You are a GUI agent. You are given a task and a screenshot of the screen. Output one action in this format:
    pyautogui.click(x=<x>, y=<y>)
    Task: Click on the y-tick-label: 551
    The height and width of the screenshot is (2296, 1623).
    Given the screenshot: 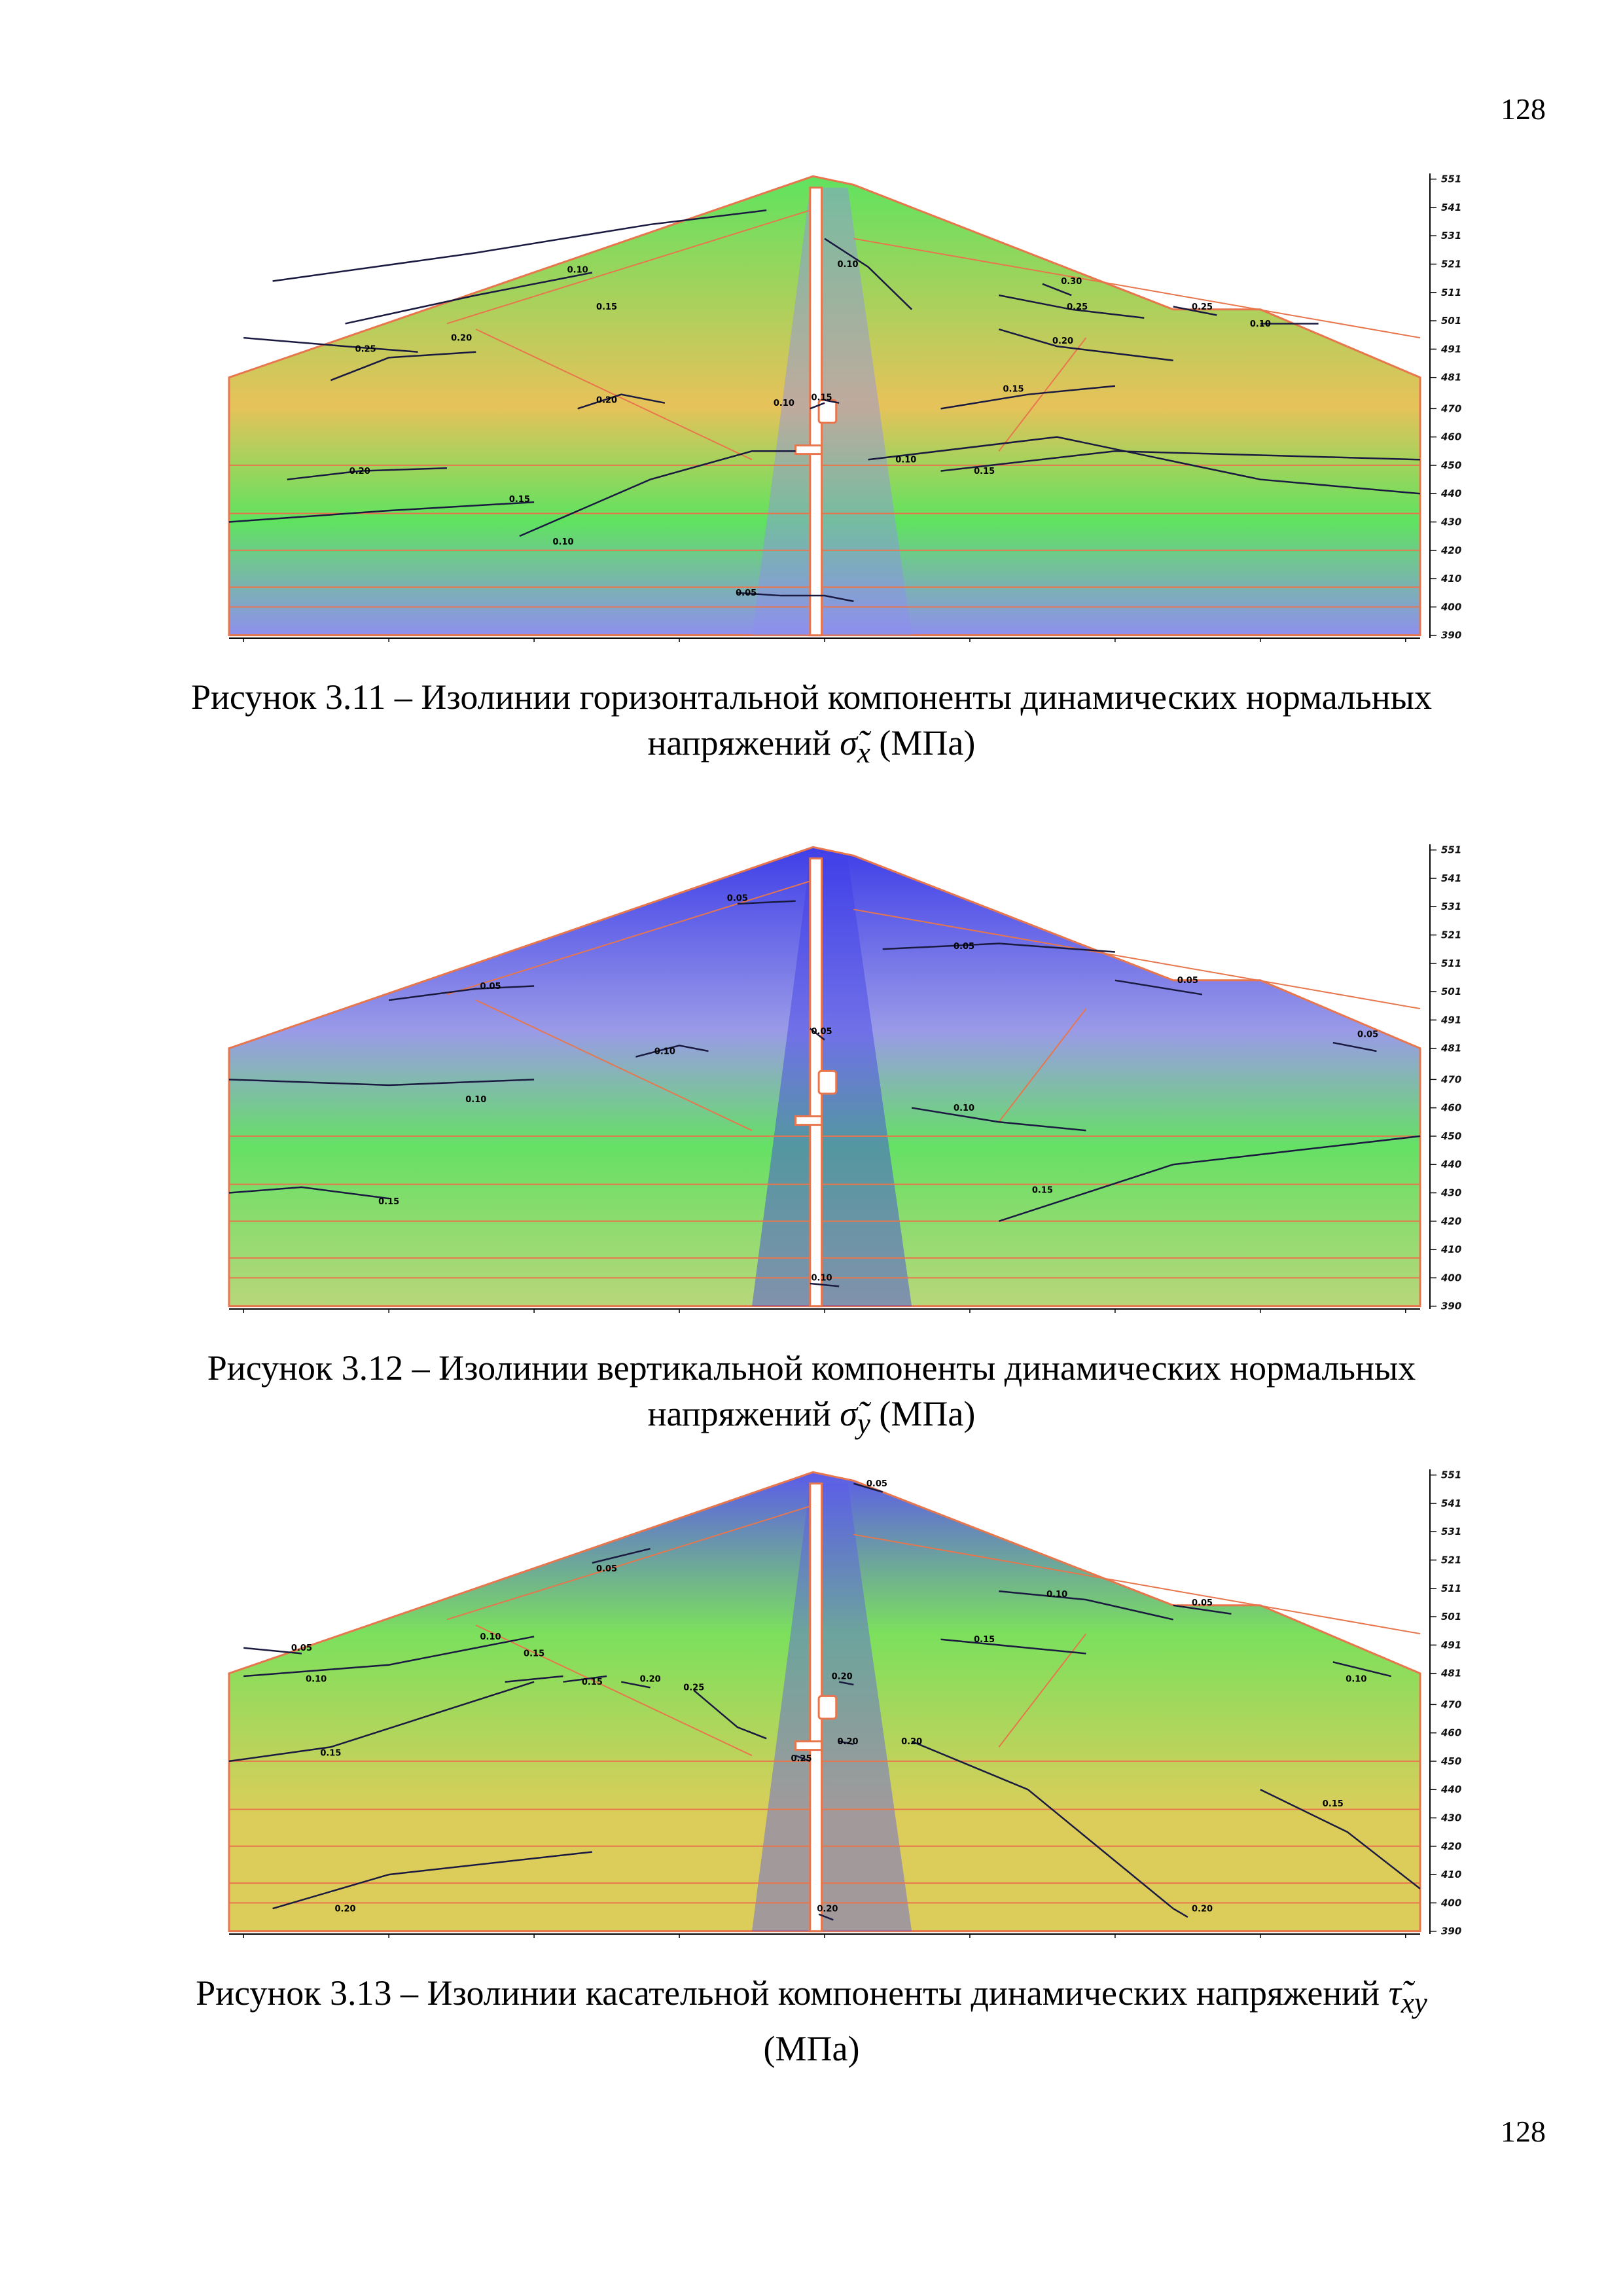 What is the action you would take?
    pyautogui.click(x=1451, y=1475)
    